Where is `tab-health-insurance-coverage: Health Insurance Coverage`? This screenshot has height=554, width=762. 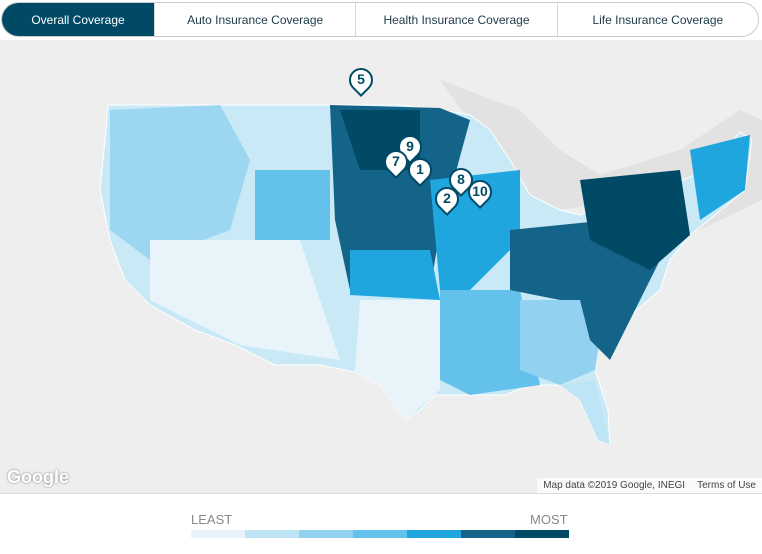 tab-health-insurance-coverage: Health Insurance Coverage is located at coordinates (455, 19).